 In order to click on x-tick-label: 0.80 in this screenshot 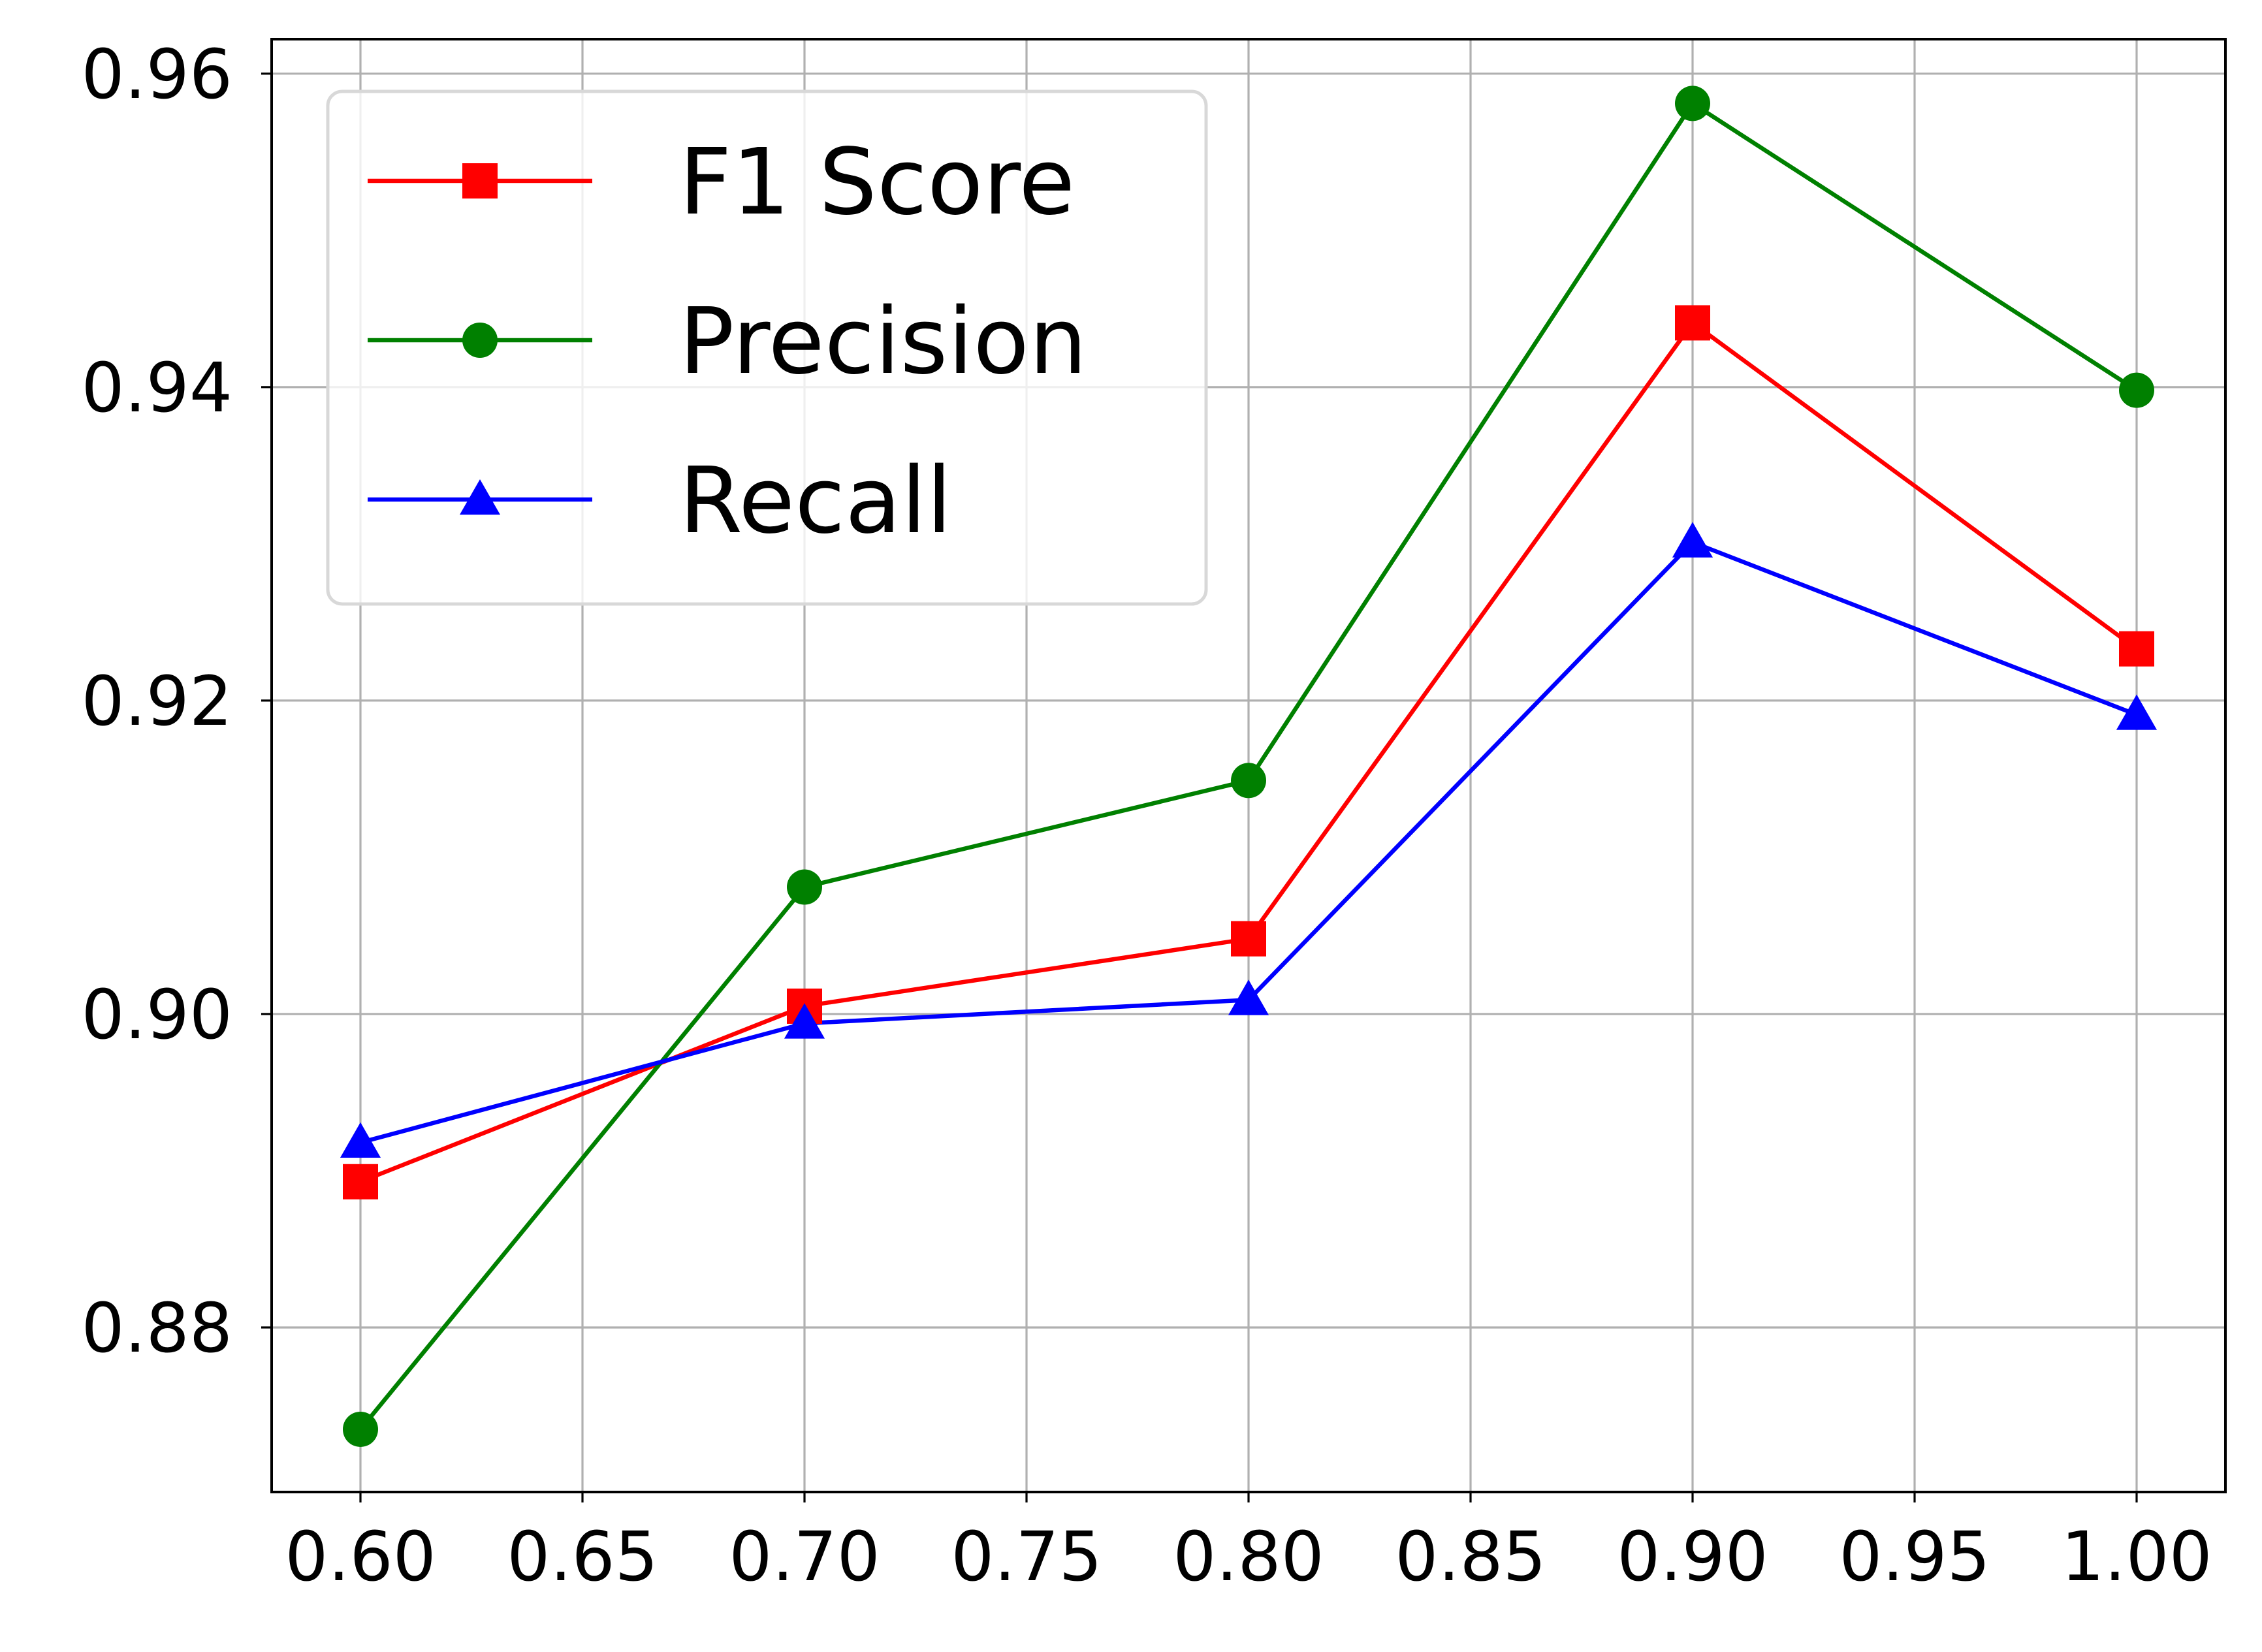, I will do `click(1248, 1557)`.